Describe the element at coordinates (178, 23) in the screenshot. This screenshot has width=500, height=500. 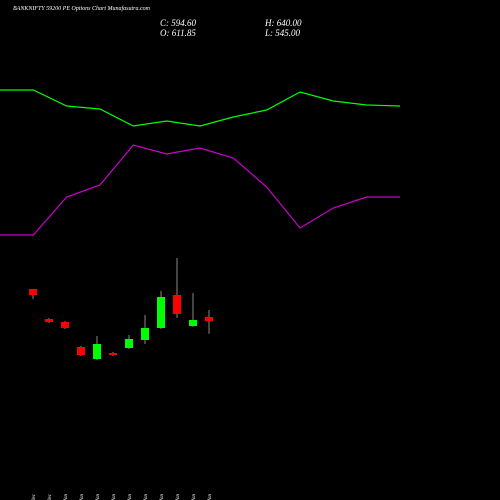
I see `close-label: C: 594.60` at that location.